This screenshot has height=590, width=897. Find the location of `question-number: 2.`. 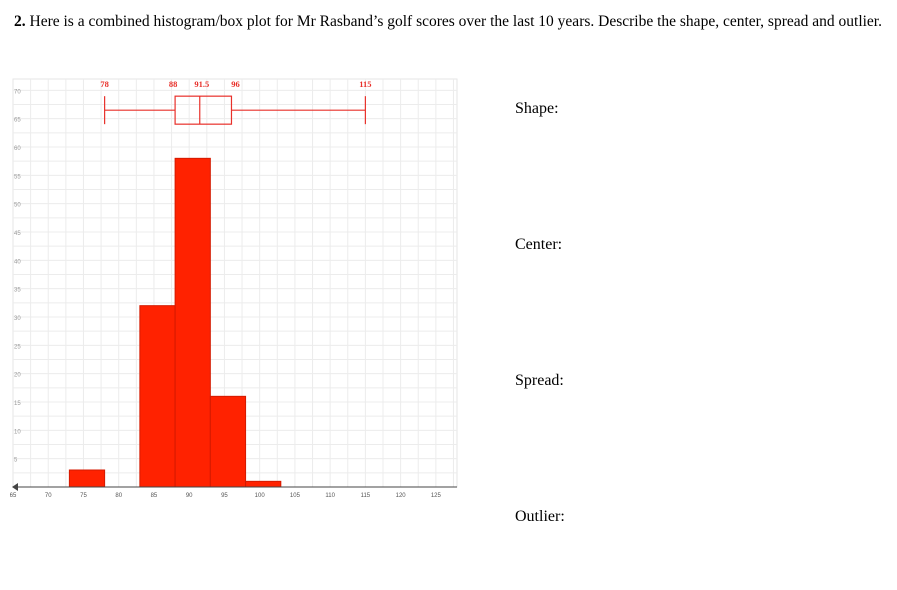

question-number: 2. is located at coordinates (20, 21).